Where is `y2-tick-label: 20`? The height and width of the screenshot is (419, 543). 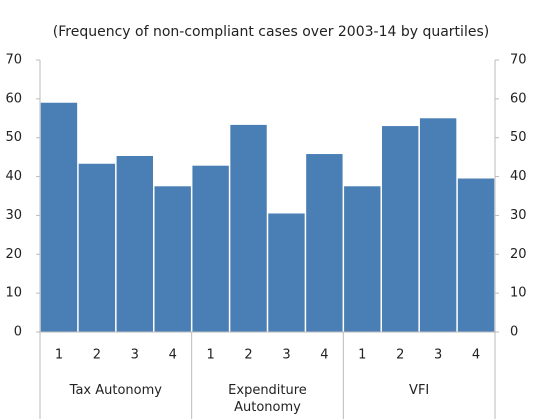
y2-tick-label: 20 is located at coordinates (518, 254).